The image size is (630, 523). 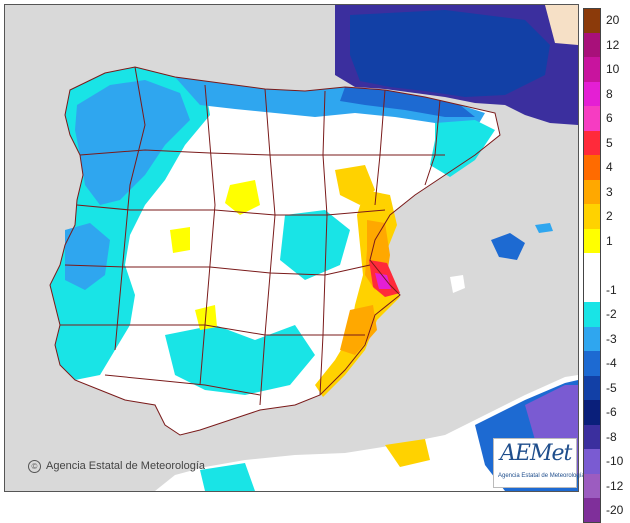 What do you see at coordinates (242, 197) in the screenshot?
I see `central-warm-patch` at bounding box center [242, 197].